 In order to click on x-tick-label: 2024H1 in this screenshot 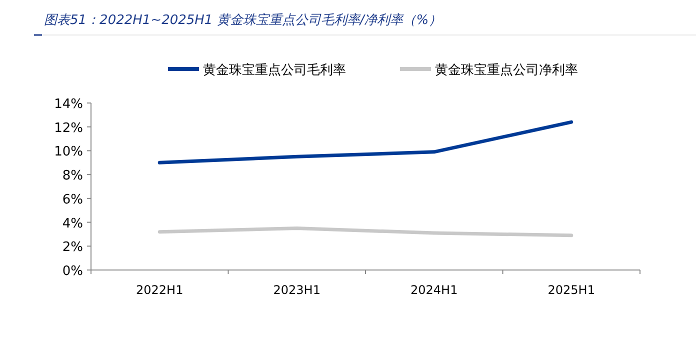, I will do `click(434, 290)`.